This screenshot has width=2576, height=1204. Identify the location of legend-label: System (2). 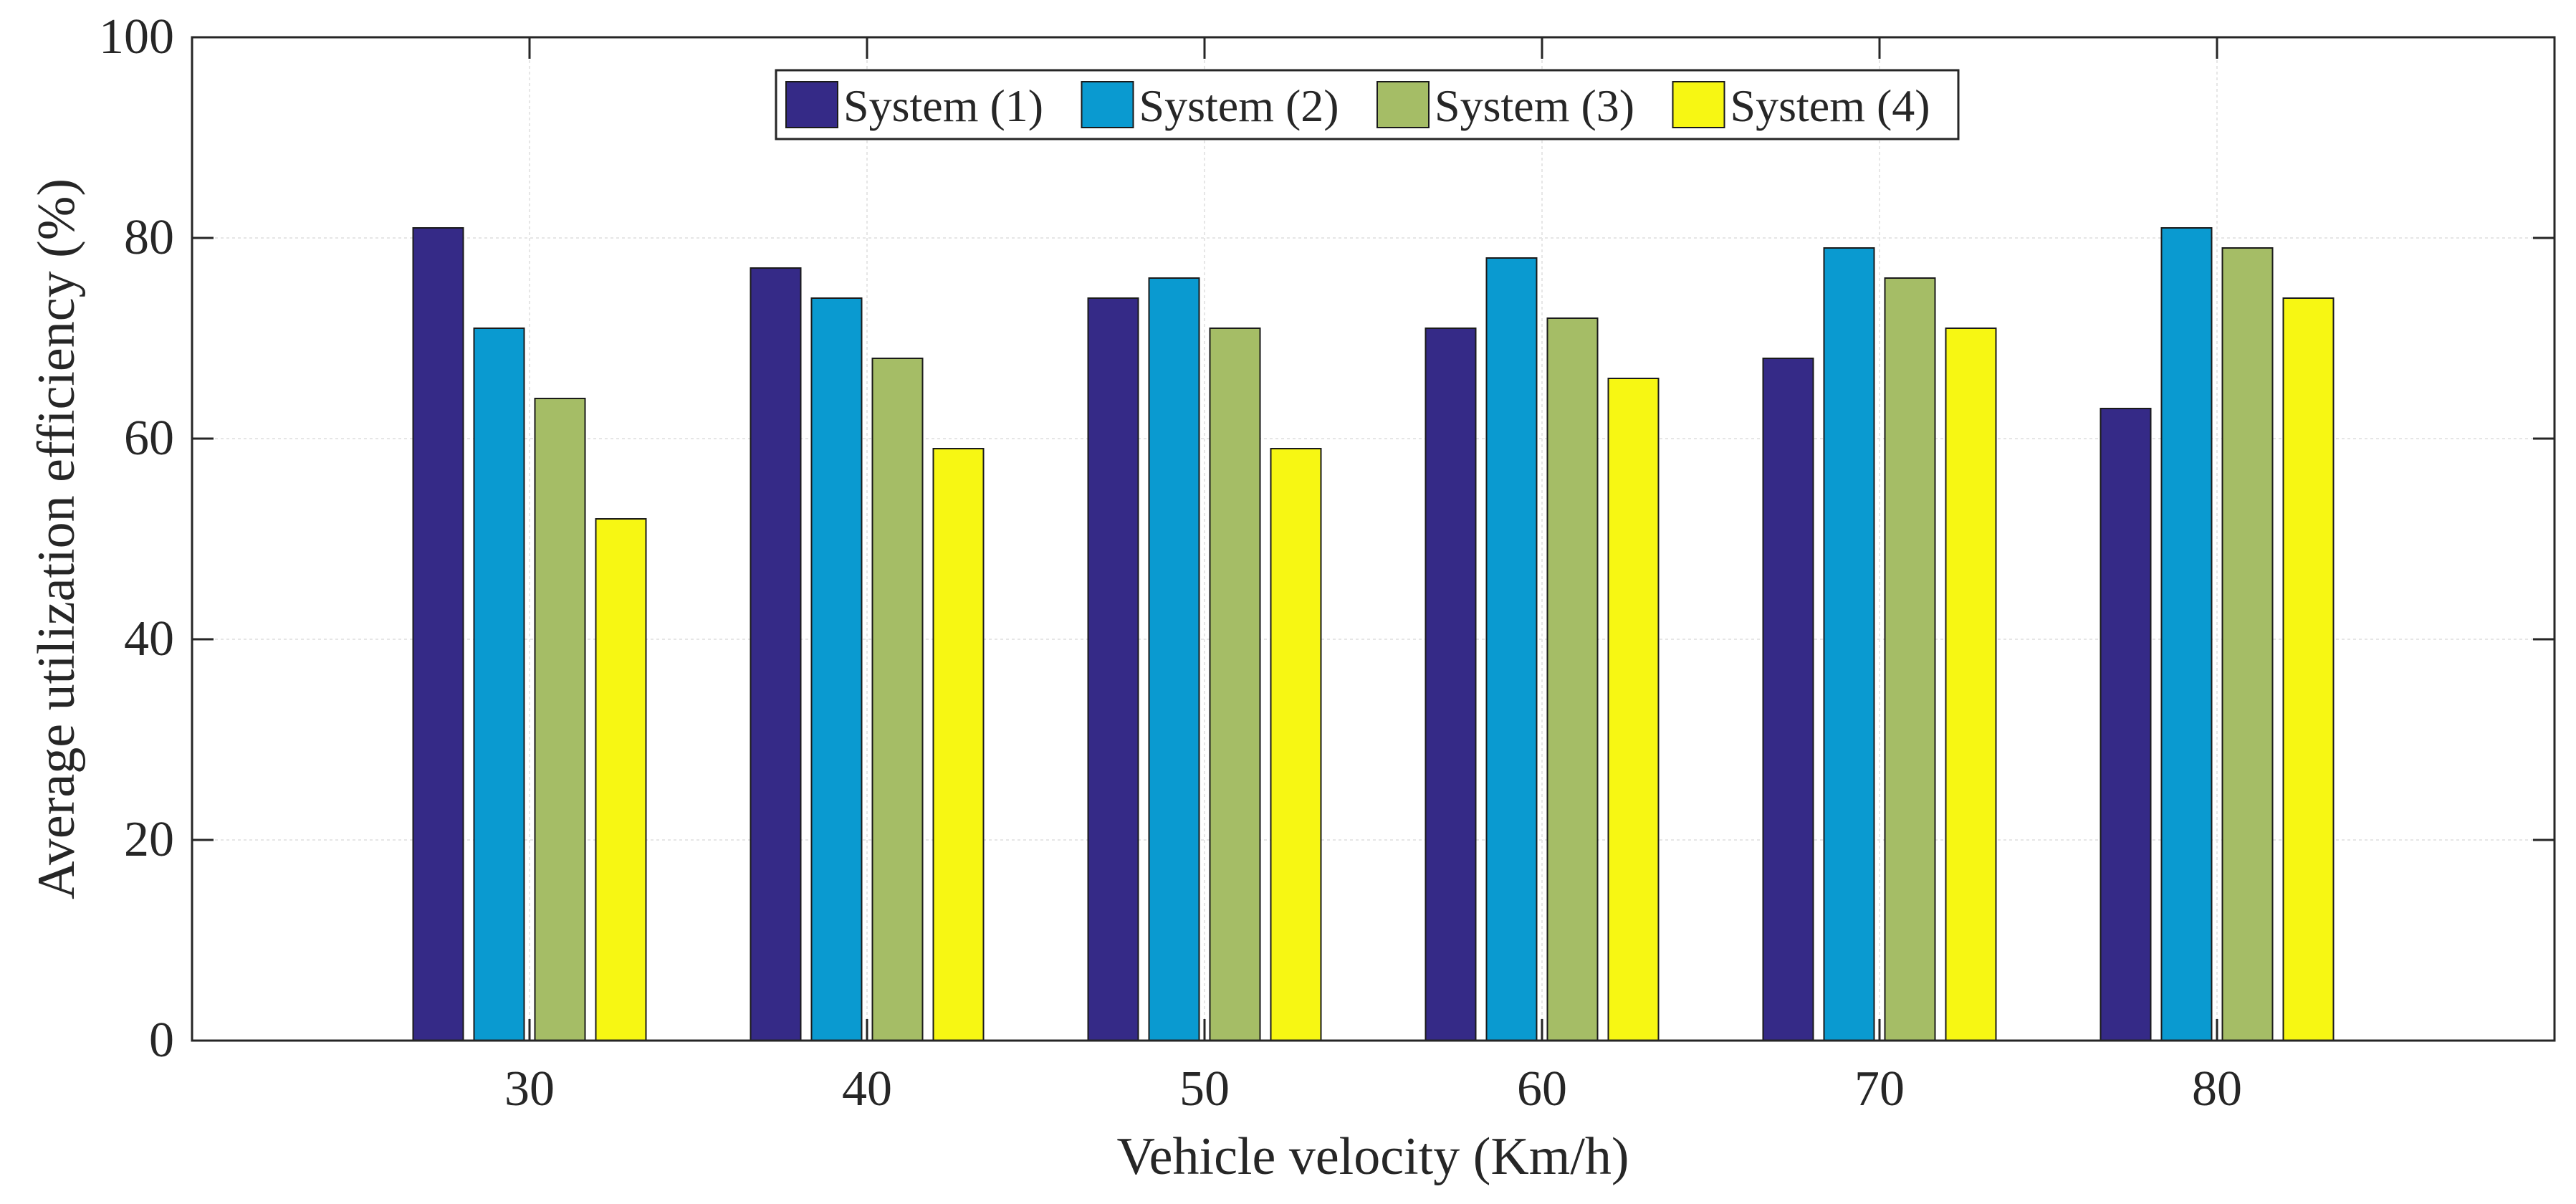
(1239, 106).